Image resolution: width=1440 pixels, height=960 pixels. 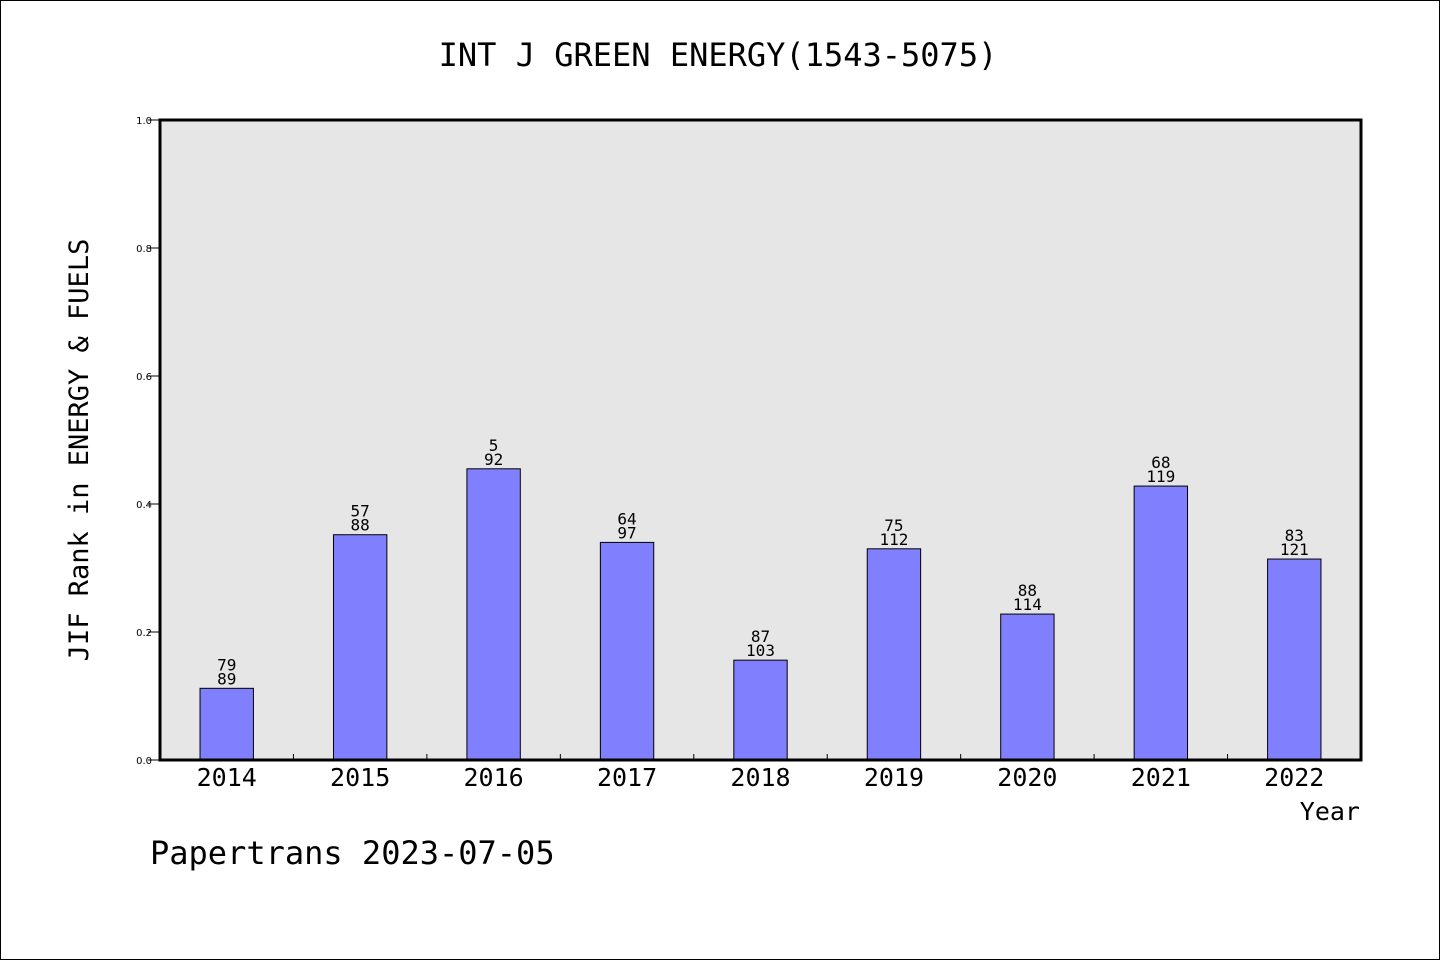 What do you see at coordinates (718, 55) in the screenshot?
I see `chart-title: INT J GREEN ENERGY(1543-5075)` at bounding box center [718, 55].